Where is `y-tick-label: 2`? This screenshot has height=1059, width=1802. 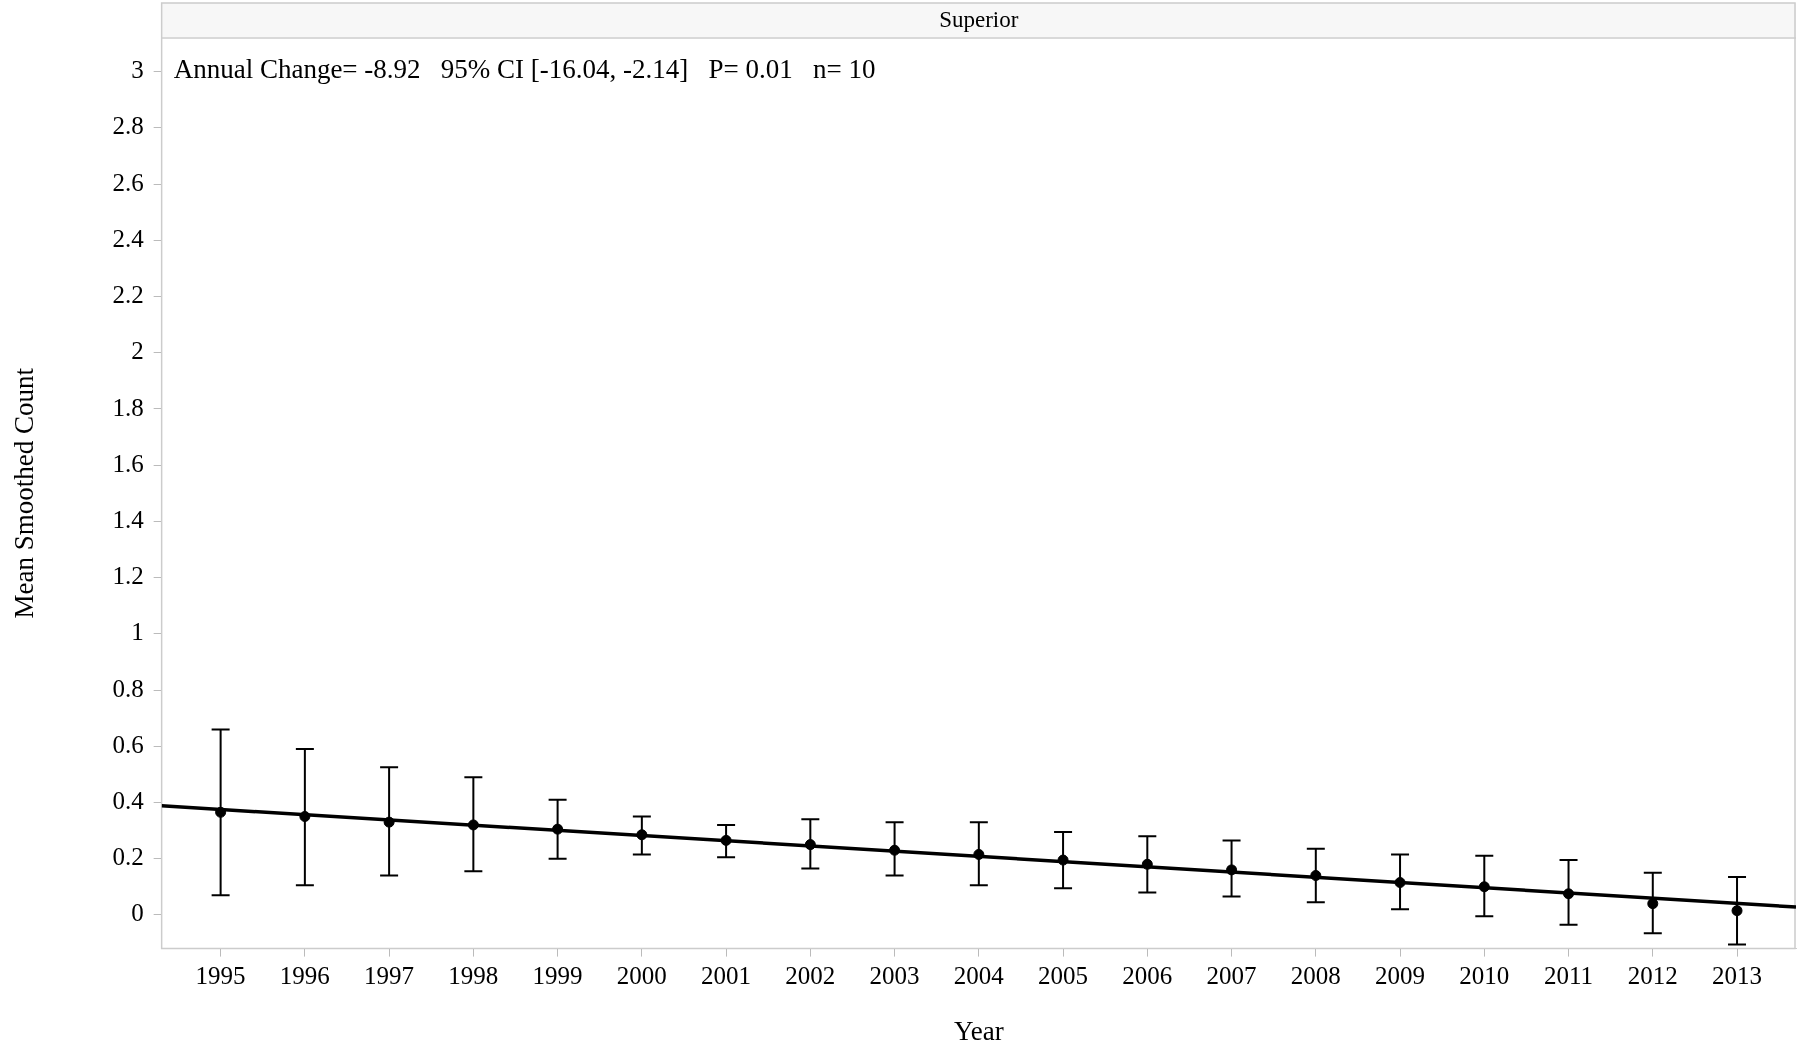 y-tick-label: 2 is located at coordinates (137, 351).